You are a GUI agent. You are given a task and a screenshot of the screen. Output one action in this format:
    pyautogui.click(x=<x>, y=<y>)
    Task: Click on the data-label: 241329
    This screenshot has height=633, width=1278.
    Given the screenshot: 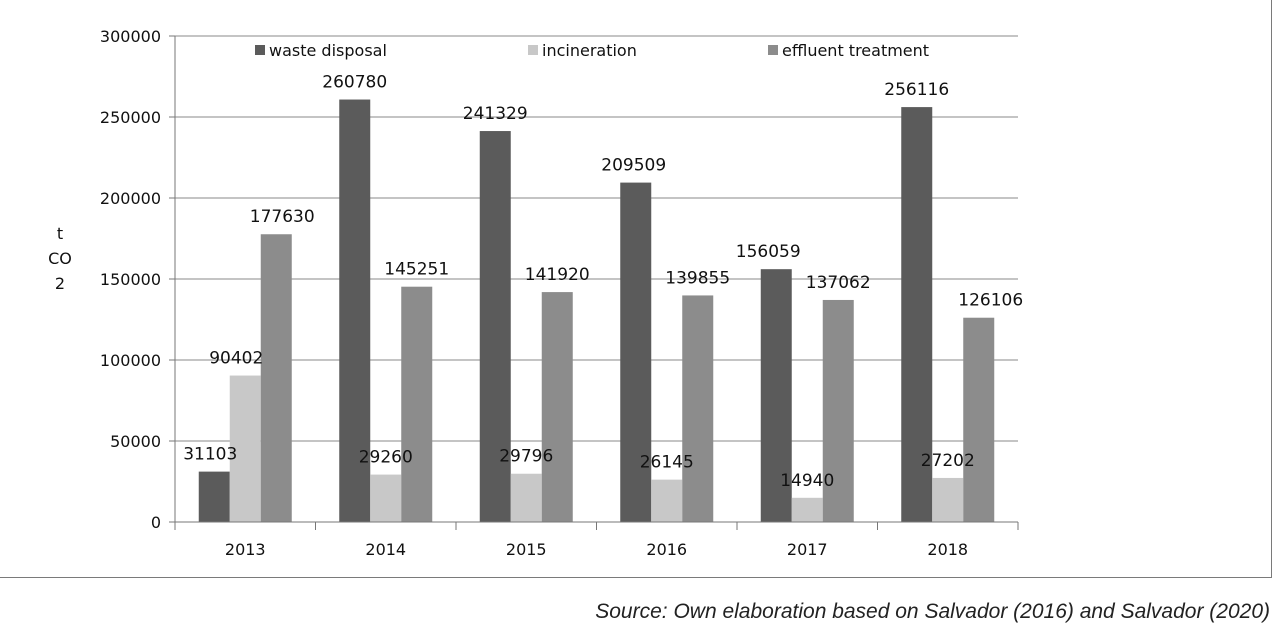 What is the action you would take?
    pyautogui.click(x=495, y=114)
    